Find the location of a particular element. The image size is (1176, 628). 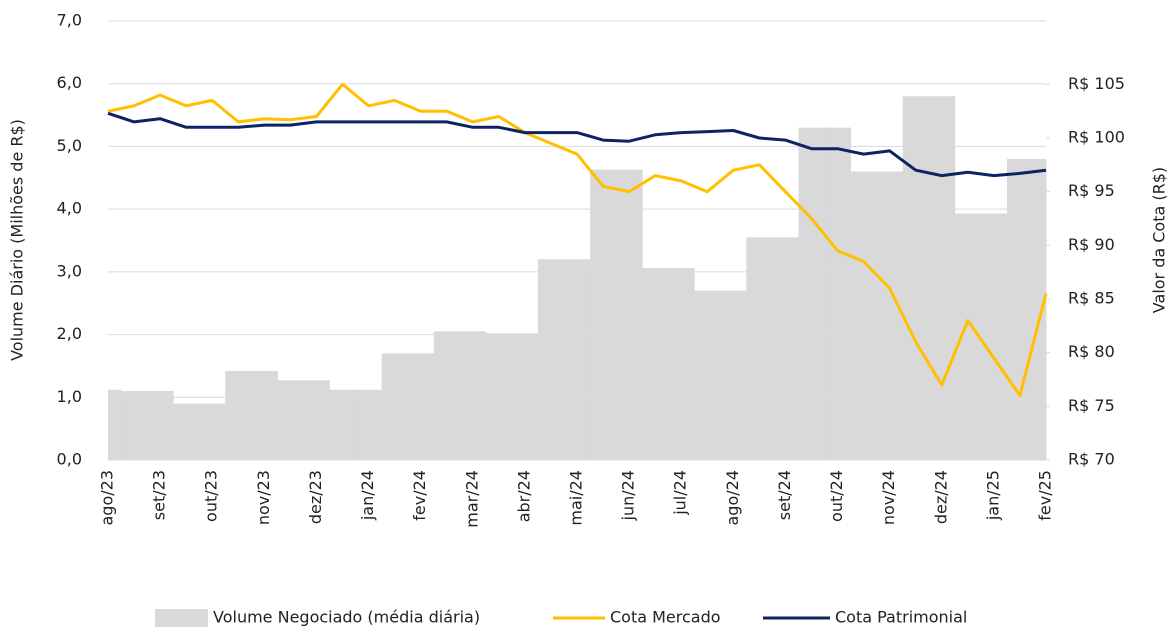

y2-tick-label: R$ 70 is located at coordinates (1091, 459).